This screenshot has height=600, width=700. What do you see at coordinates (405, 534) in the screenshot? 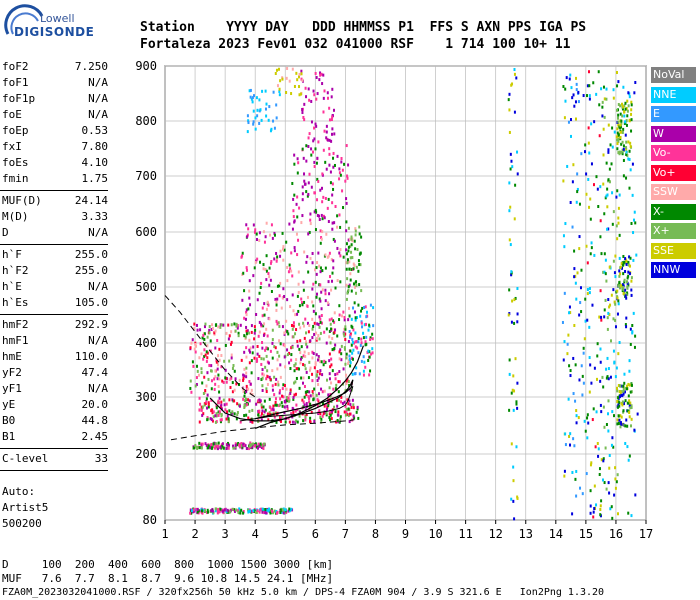
I see `x-tick-label: 9` at bounding box center [405, 534].